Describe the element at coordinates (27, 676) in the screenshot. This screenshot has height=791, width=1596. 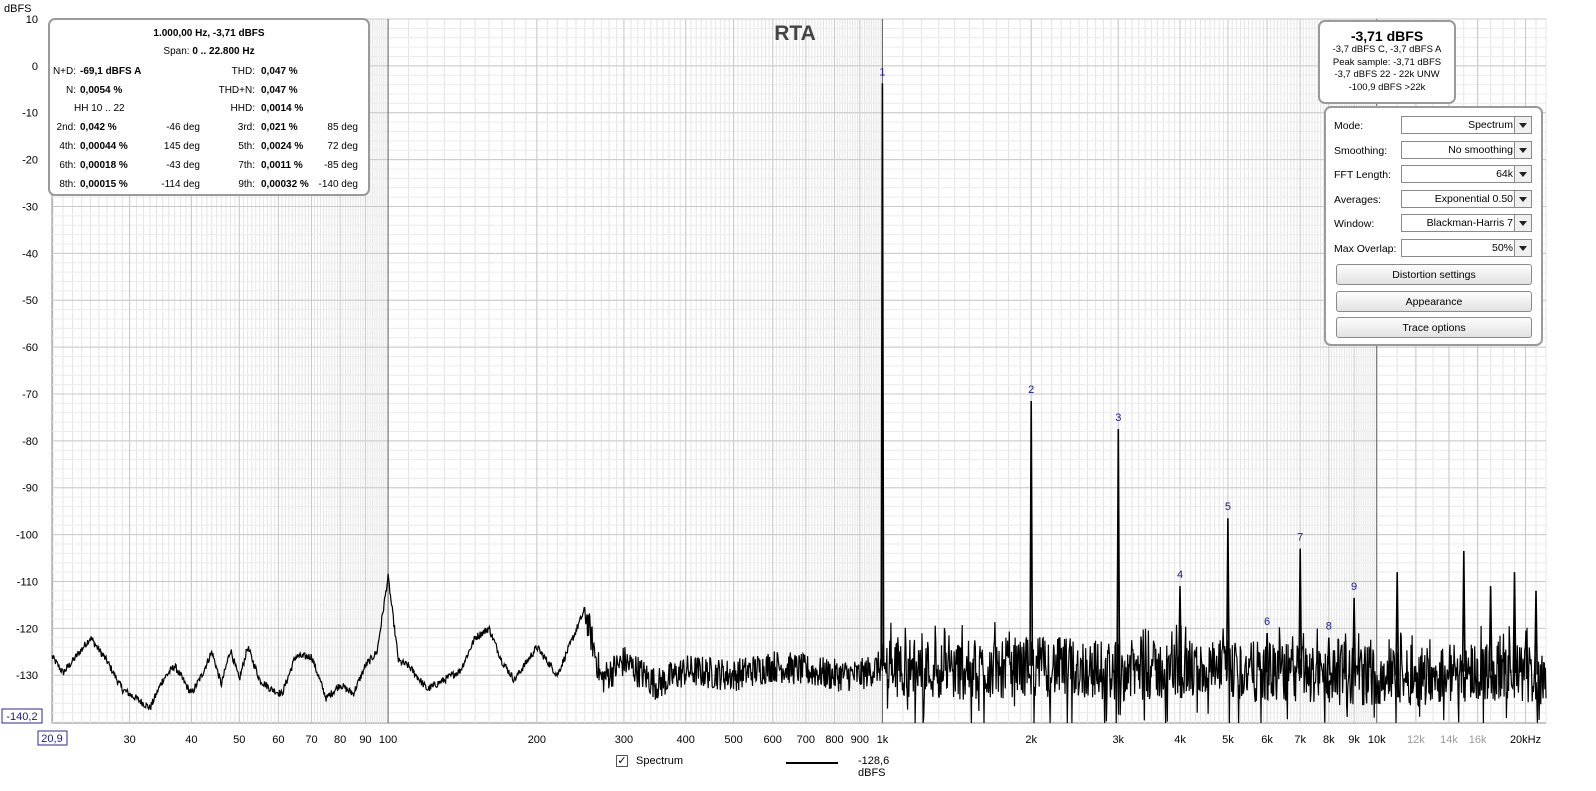
I see `y-tick-label: -130` at that location.